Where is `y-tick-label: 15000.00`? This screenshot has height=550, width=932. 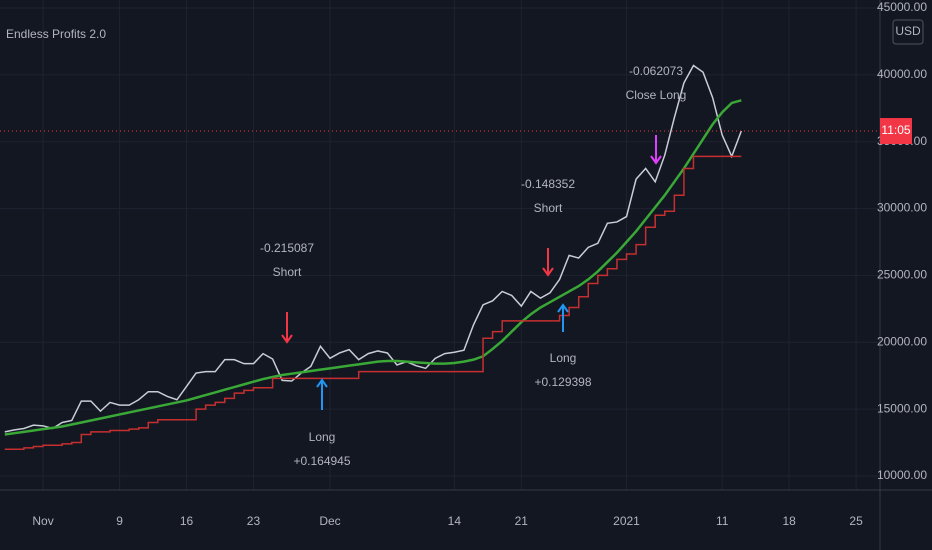
y-tick-label: 15000.00 is located at coordinates (902, 408).